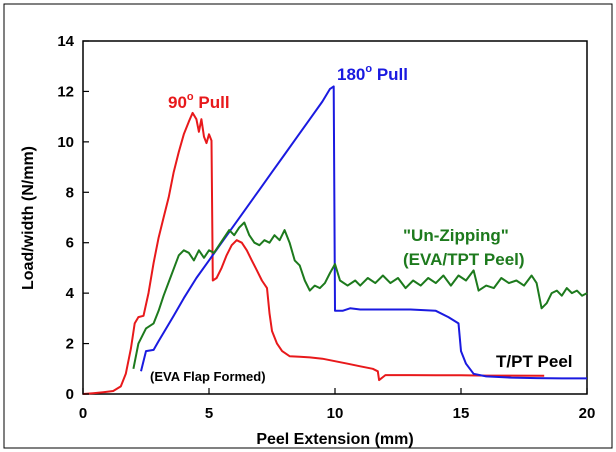 The image size is (616, 452). Describe the element at coordinates (70, 192) in the screenshot. I see `y-tick-label: 8` at that location.